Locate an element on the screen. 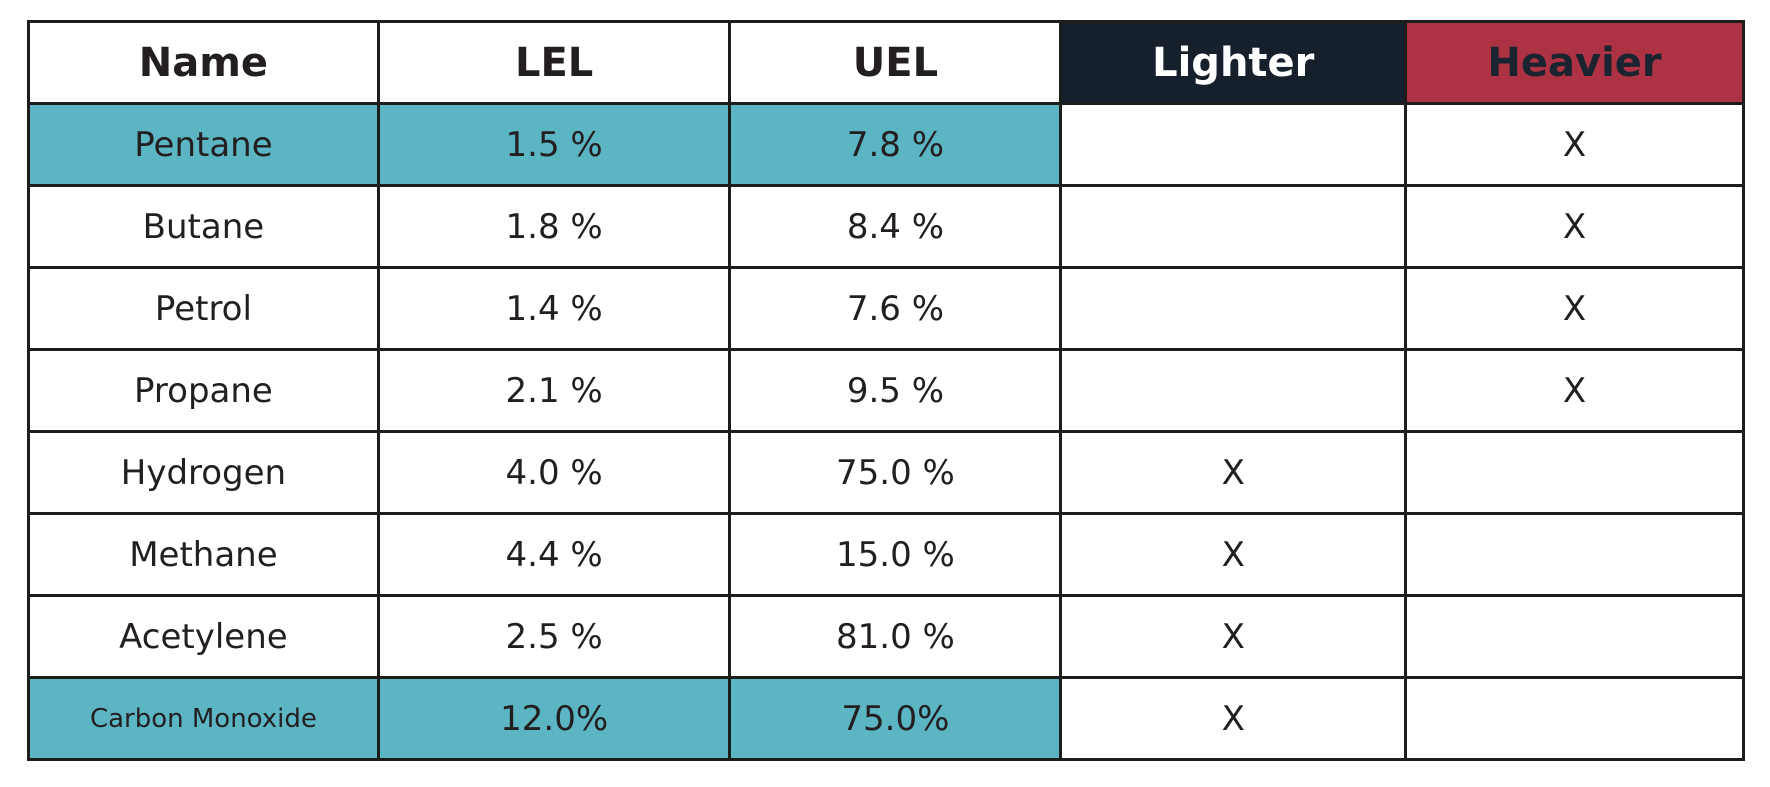  cell-uel: 15.0 % is located at coordinates (895, 554).